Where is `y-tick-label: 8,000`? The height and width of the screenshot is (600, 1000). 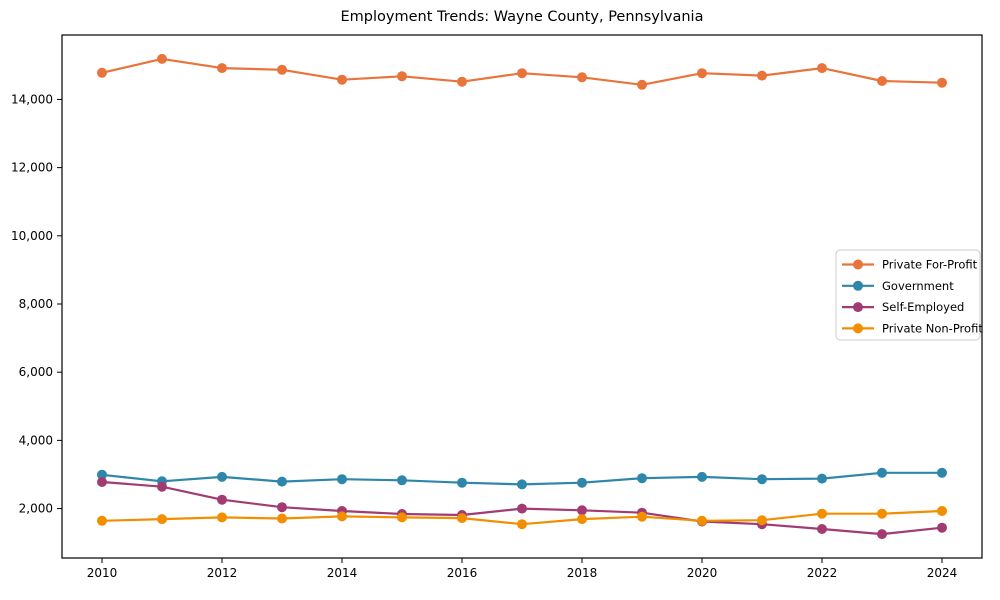
y-tick-label: 8,000 is located at coordinates (36, 304).